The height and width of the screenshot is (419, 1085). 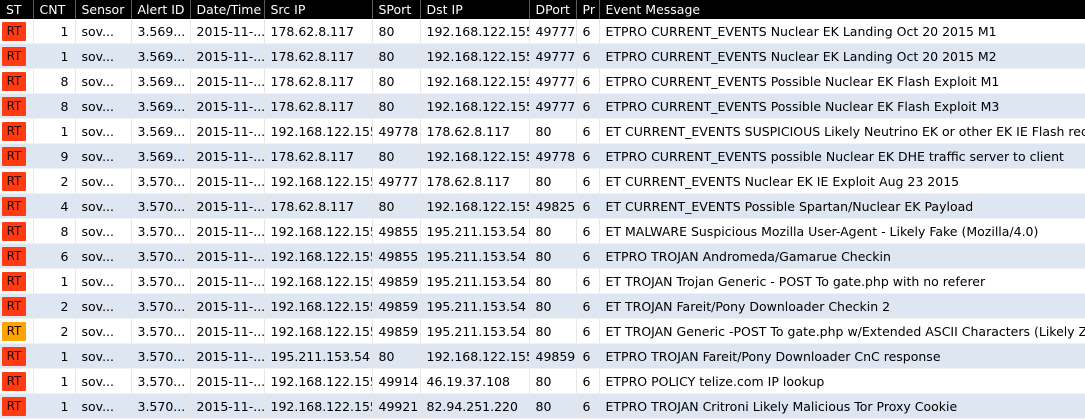 I want to click on cell-dst-port: 49825, so click(x=553, y=206).